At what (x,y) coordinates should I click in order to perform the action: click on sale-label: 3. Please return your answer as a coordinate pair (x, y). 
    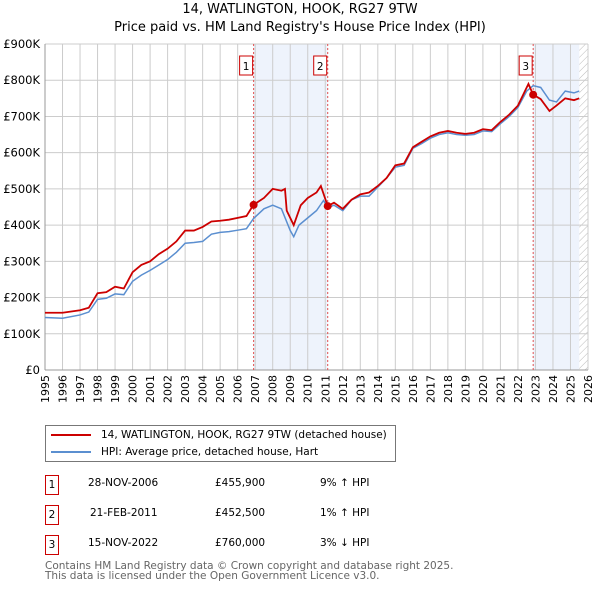
    Looking at the image, I should click on (525, 67).